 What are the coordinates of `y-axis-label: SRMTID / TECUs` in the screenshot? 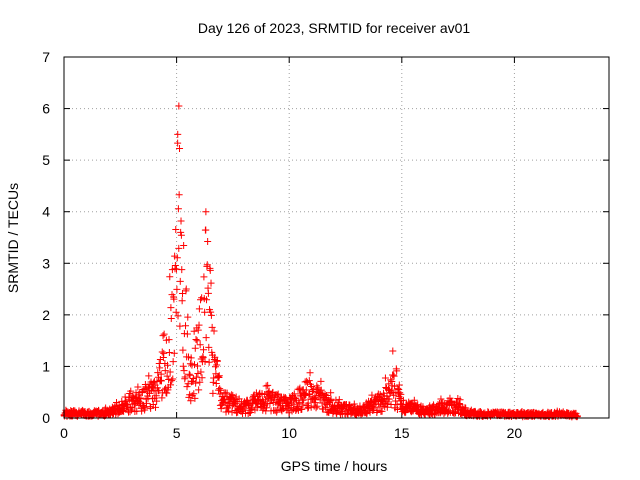 It's located at (13, 238).